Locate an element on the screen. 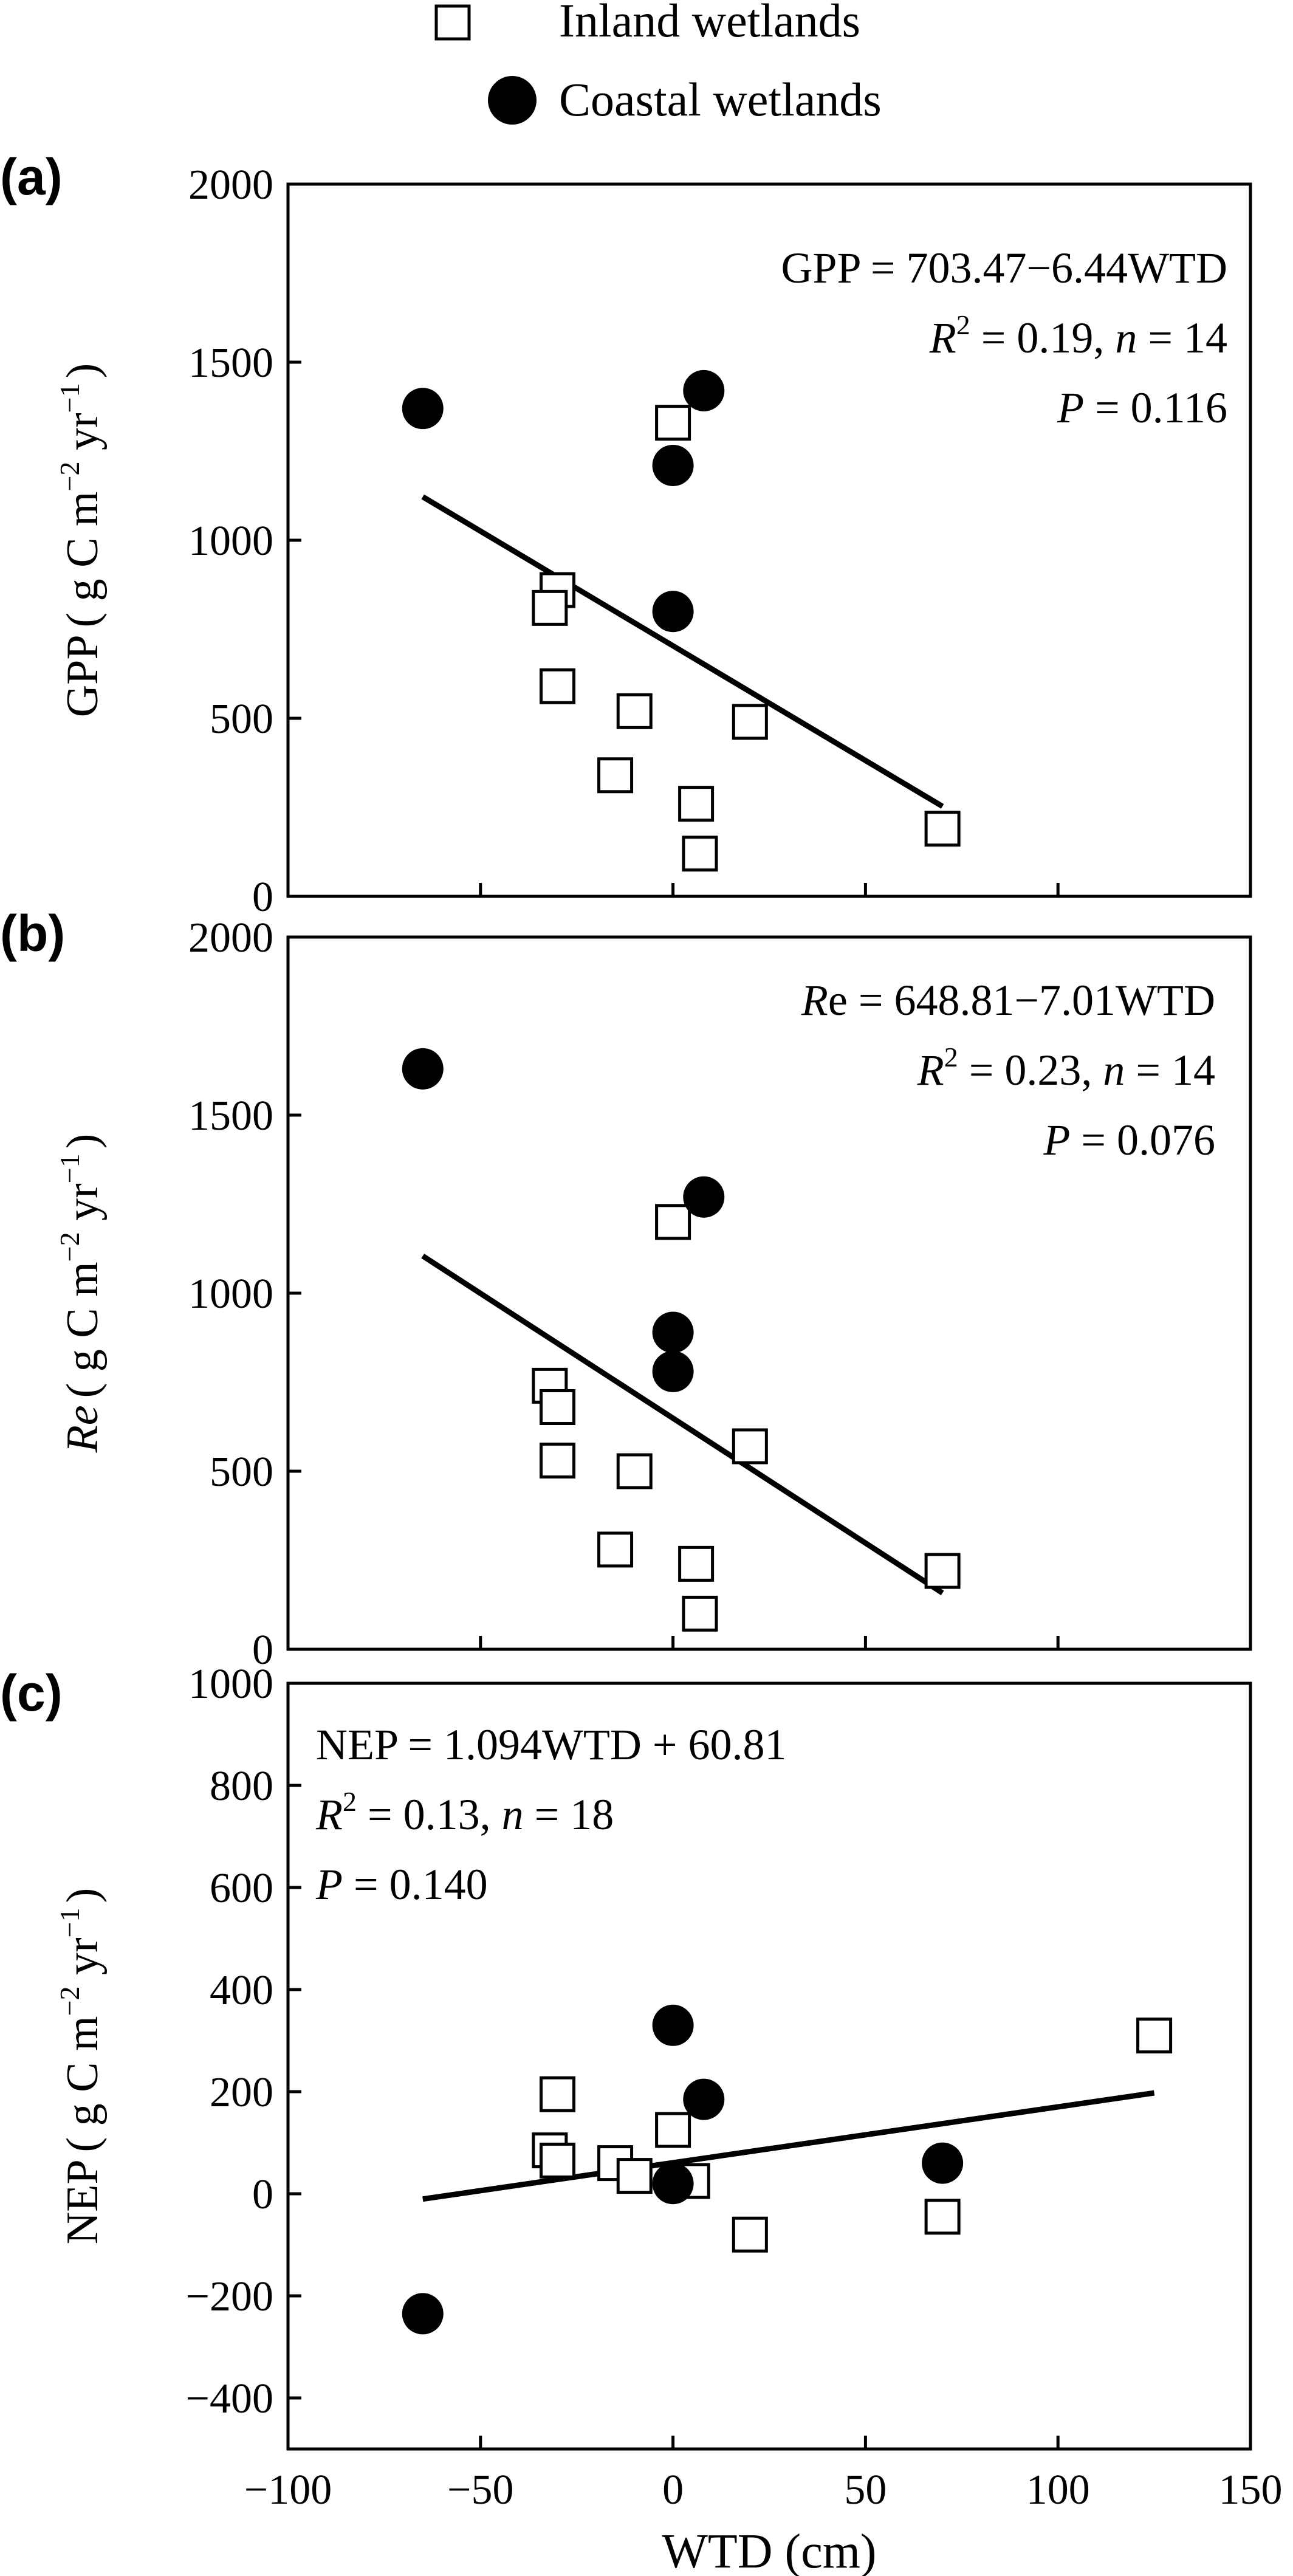  y-tick-label: 2000 is located at coordinates (230, 185).